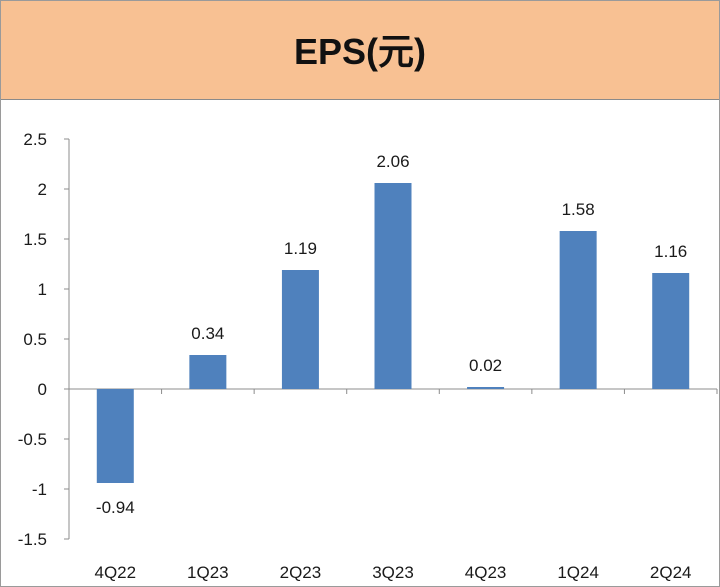 This screenshot has width=720, height=587. Describe the element at coordinates (115, 507) in the screenshot. I see `data-label: -0.94` at that location.